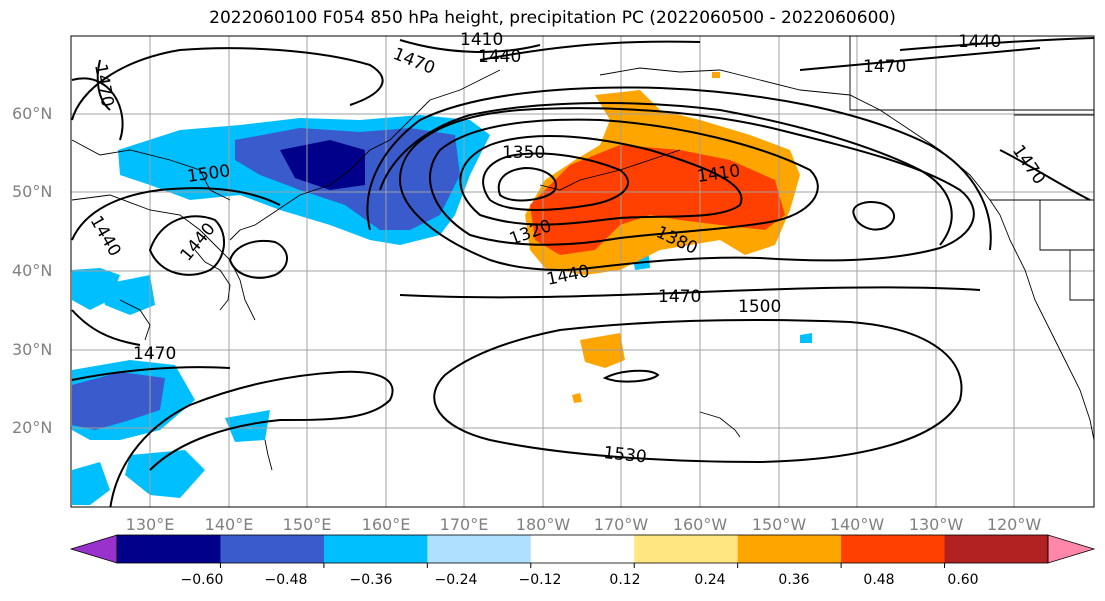  I want to click on lon-label: 120°W, so click(1014, 524).